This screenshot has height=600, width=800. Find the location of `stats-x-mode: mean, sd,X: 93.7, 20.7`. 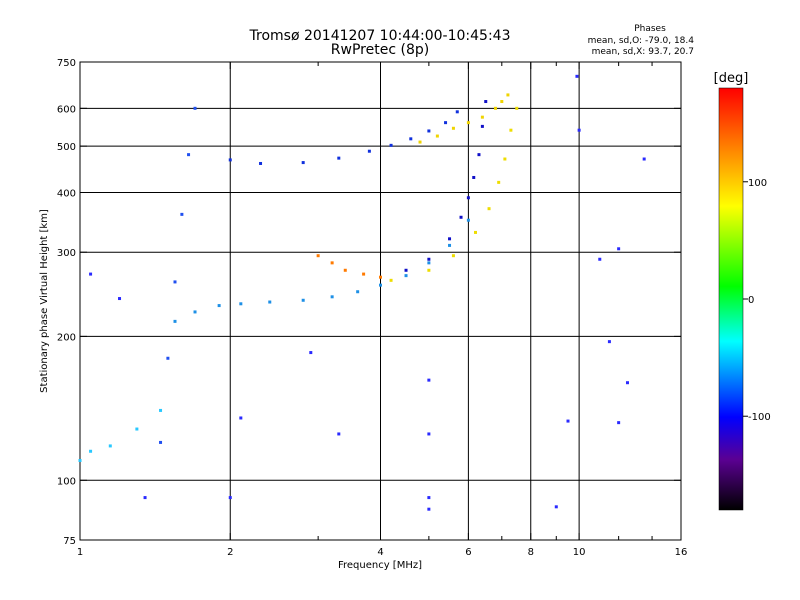

stats-x-mode: mean, sd,X: 93.7, 20.7 is located at coordinates (643, 52).